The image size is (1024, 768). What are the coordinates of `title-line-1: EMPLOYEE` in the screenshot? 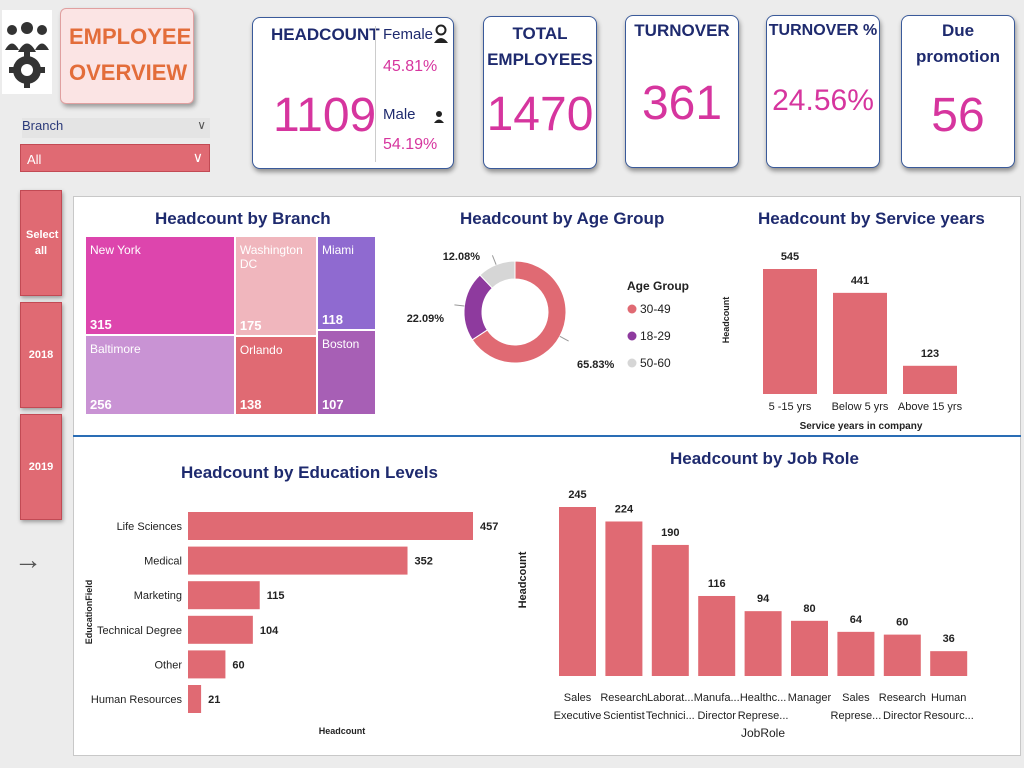 It's located at (130, 36).